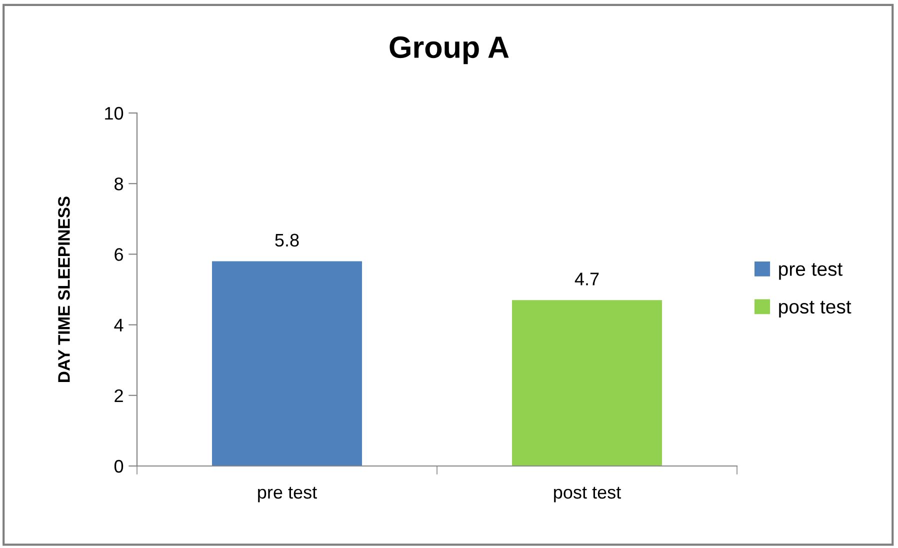 This screenshot has height=548, width=898. Describe the element at coordinates (586, 279) in the screenshot. I see `data-label: 4.7` at that location.